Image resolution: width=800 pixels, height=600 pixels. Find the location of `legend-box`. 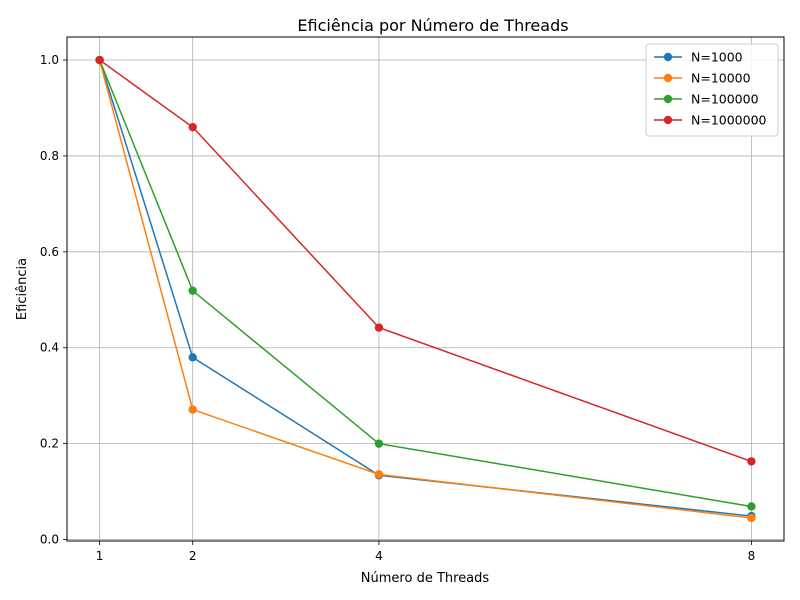

legend-box is located at coordinates (712, 90).